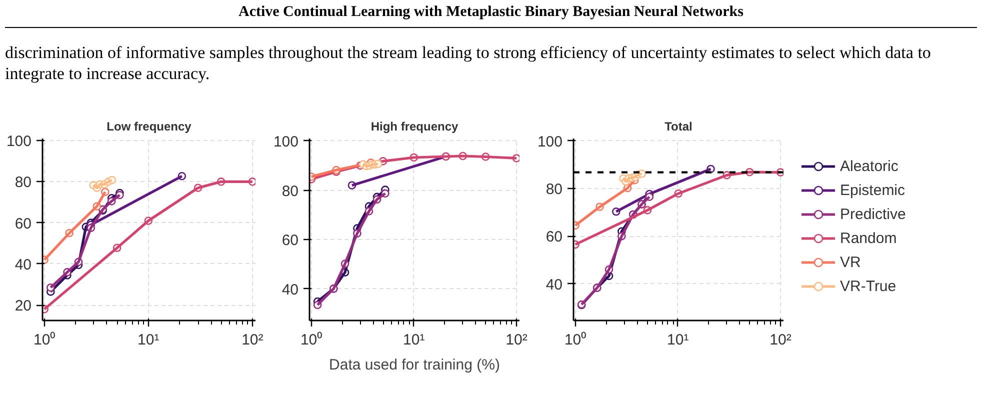 This screenshot has width=985, height=397. Describe the element at coordinates (414, 365) in the screenshot. I see `x-axis-title: Data used for training (%)` at that location.